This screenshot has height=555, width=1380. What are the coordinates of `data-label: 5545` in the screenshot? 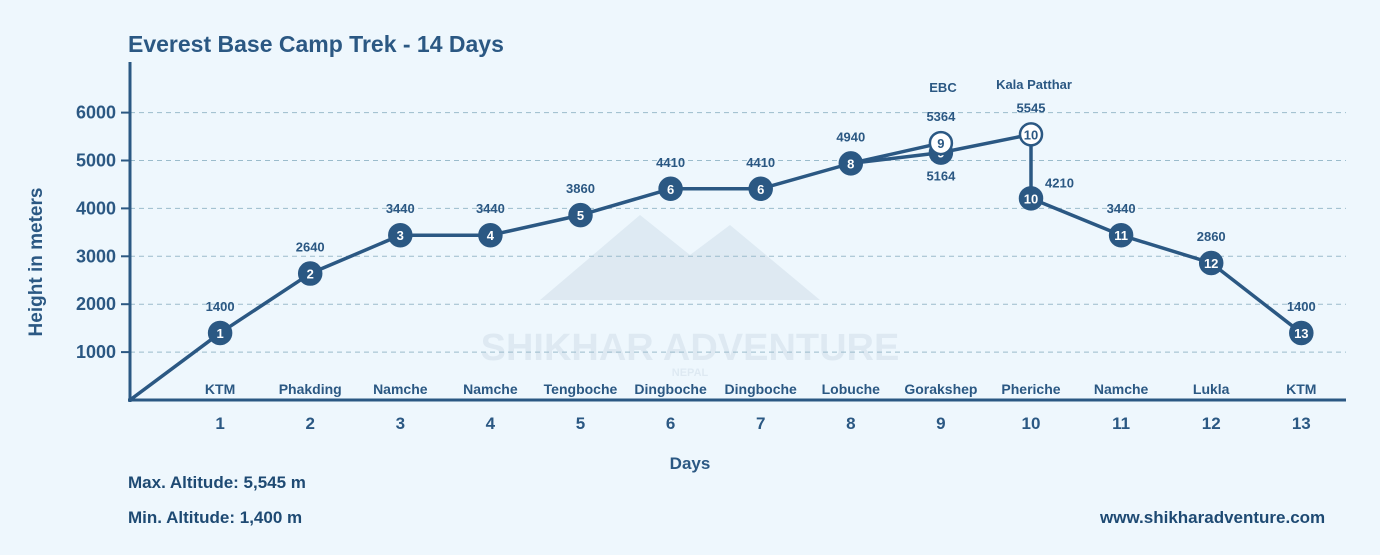 It's located at (1031, 107).